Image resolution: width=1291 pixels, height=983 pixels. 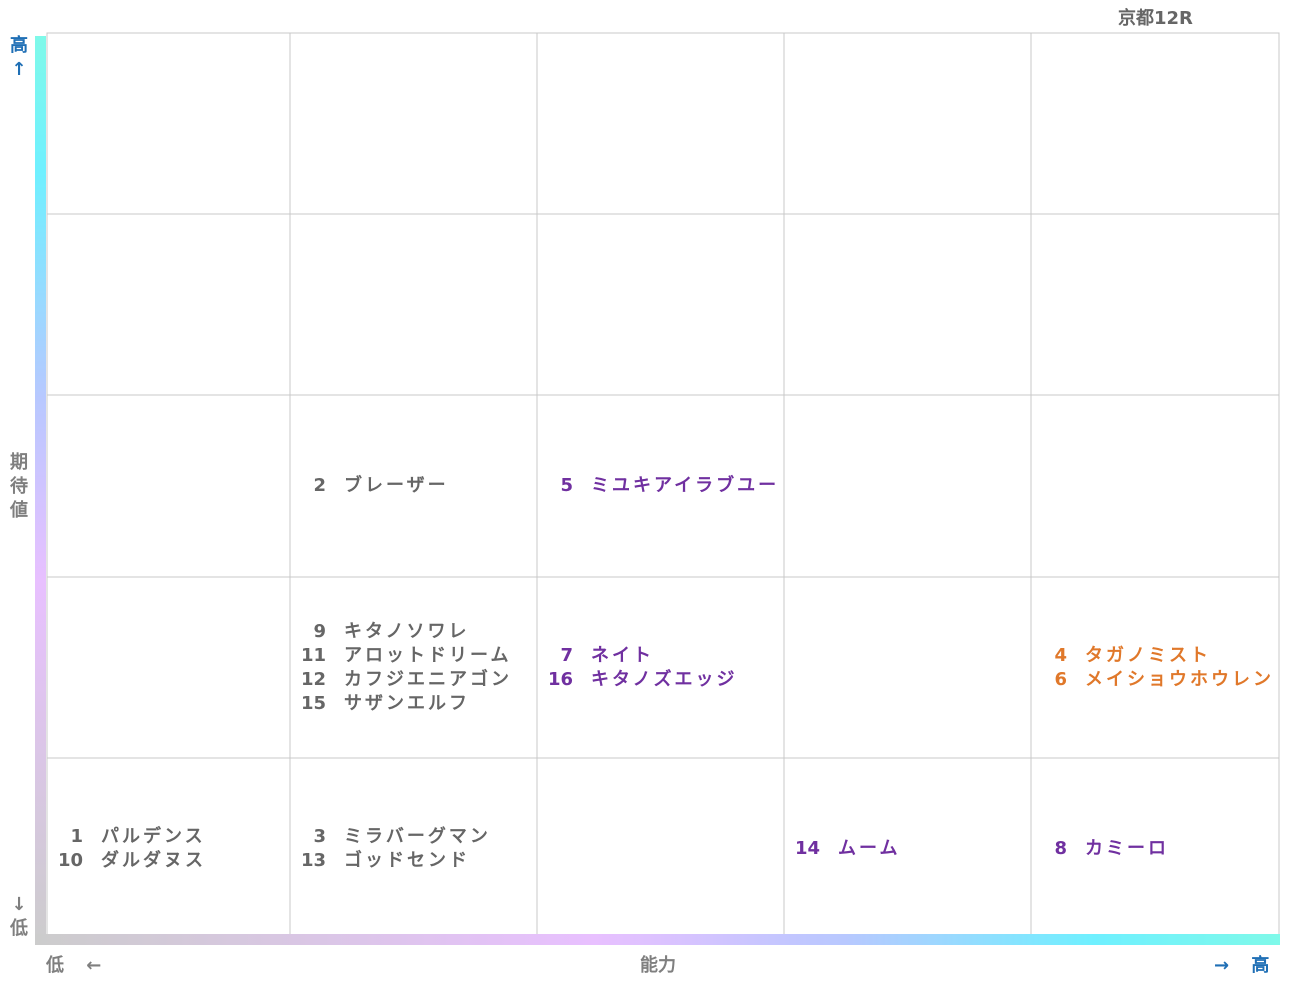 I want to click on horse-number: 13, so click(x=313, y=860).